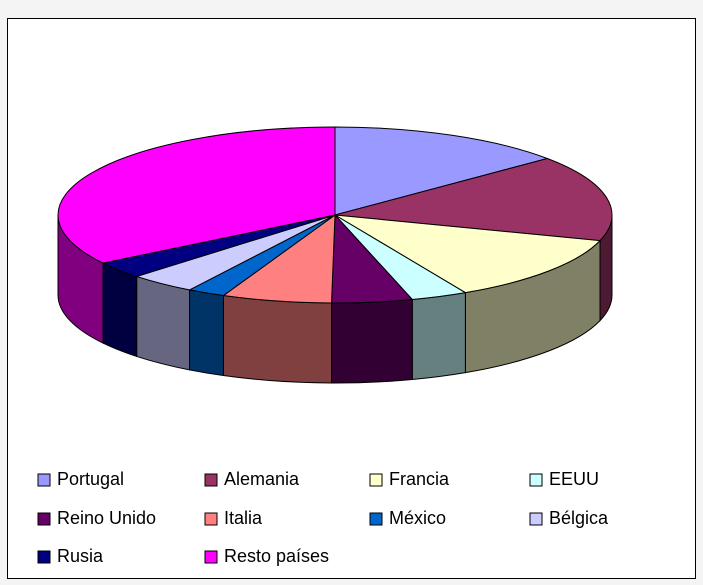 The image size is (703, 585). I want to click on legend-label: Bélgica, so click(579, 518).